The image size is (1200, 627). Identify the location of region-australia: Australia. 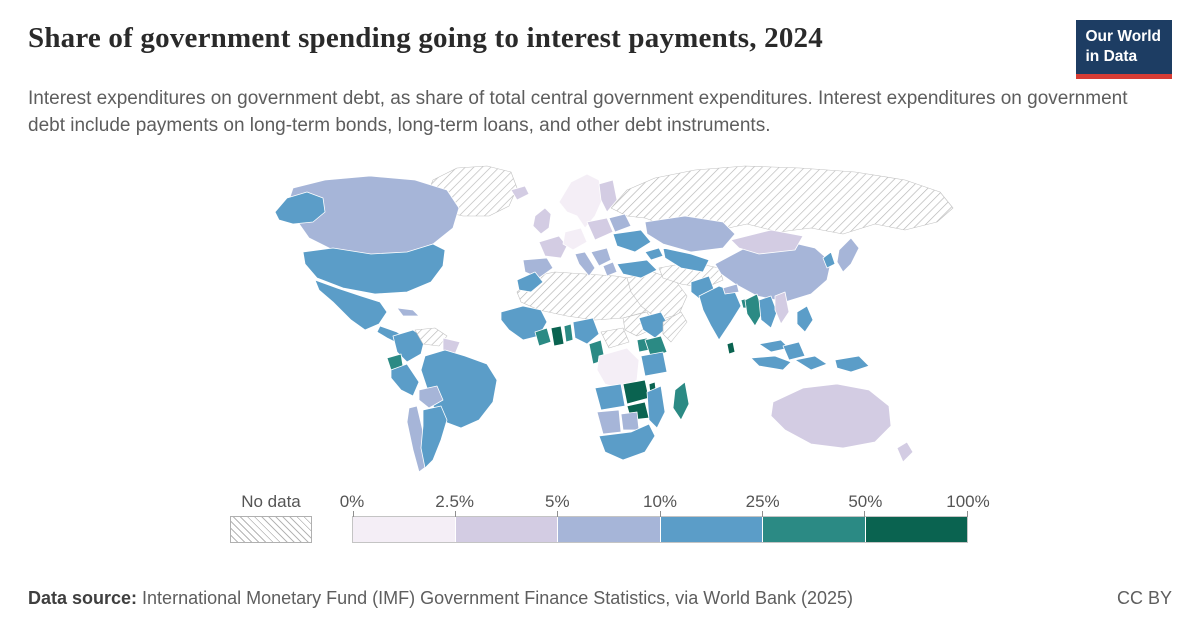
(831, 416).